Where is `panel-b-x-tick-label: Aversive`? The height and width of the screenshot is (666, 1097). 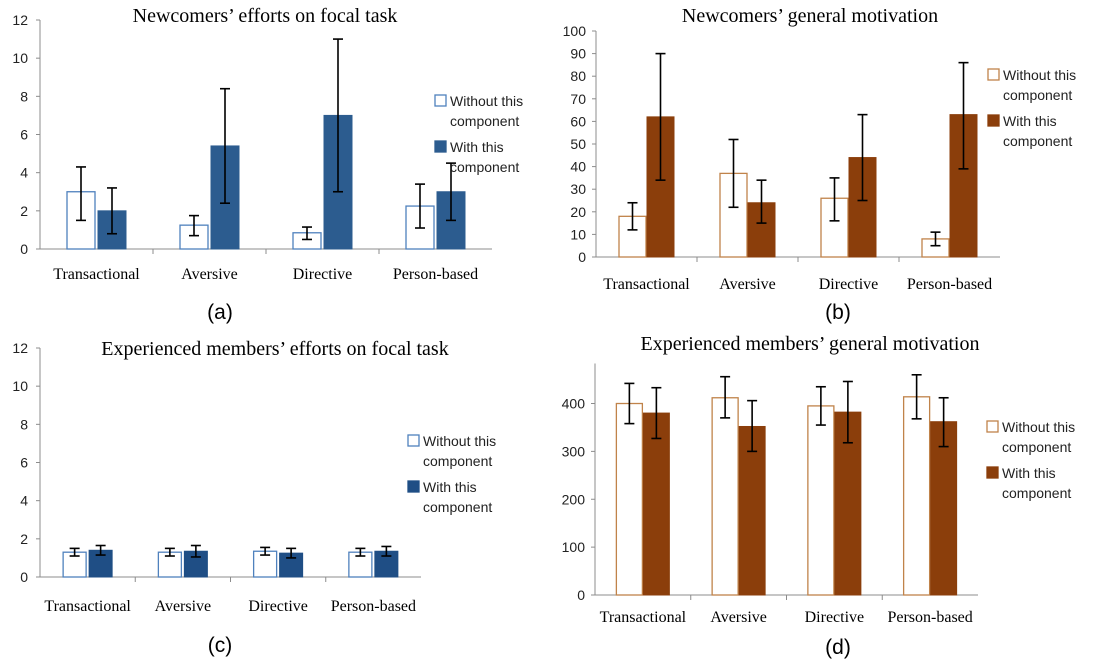
panel-b-x-tick-label: Aversive is located at coordinates (747, 284).